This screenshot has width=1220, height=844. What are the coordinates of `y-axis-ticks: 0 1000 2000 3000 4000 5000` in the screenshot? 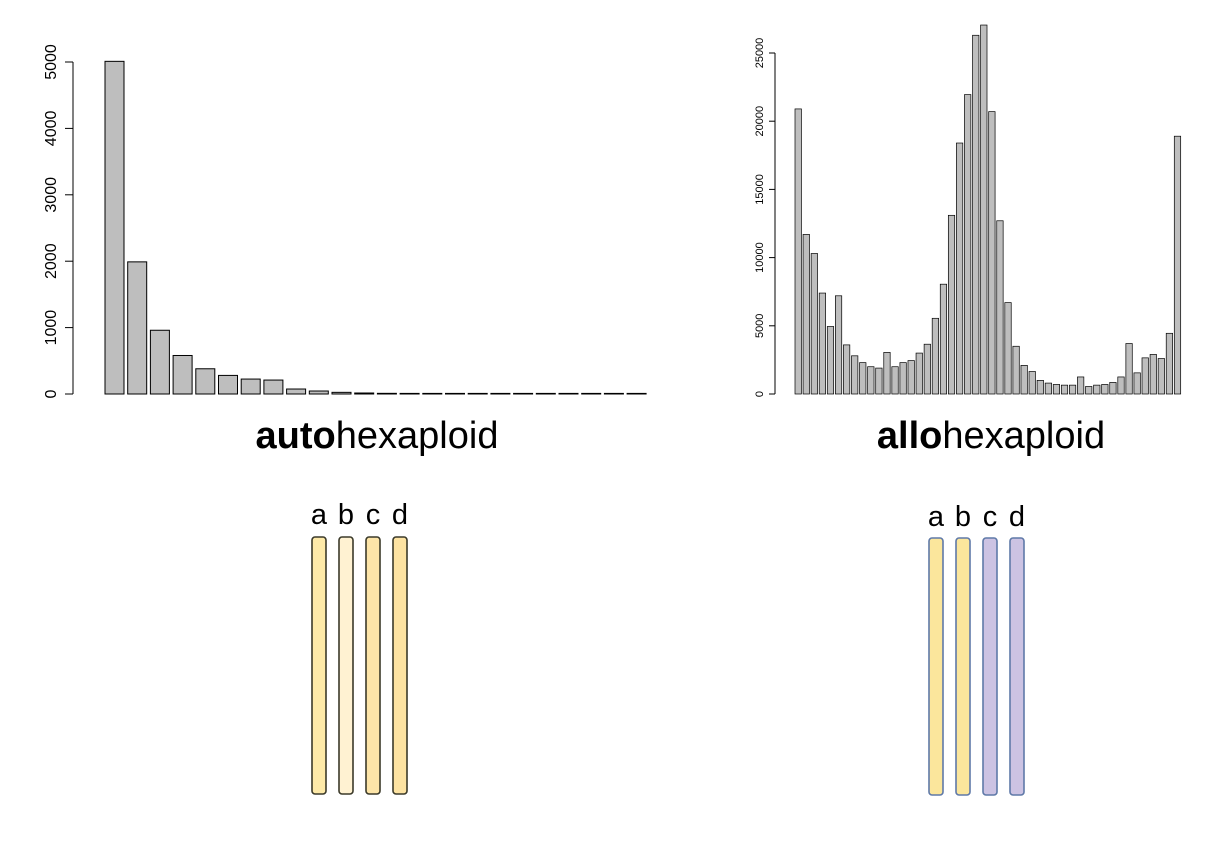 It's located at (58, 221).